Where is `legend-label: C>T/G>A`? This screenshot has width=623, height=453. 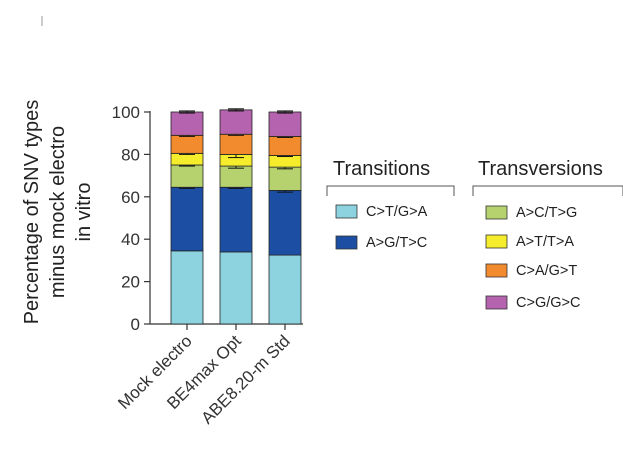 legend-label: C>T/G>A is located at coordinates (397, 212).